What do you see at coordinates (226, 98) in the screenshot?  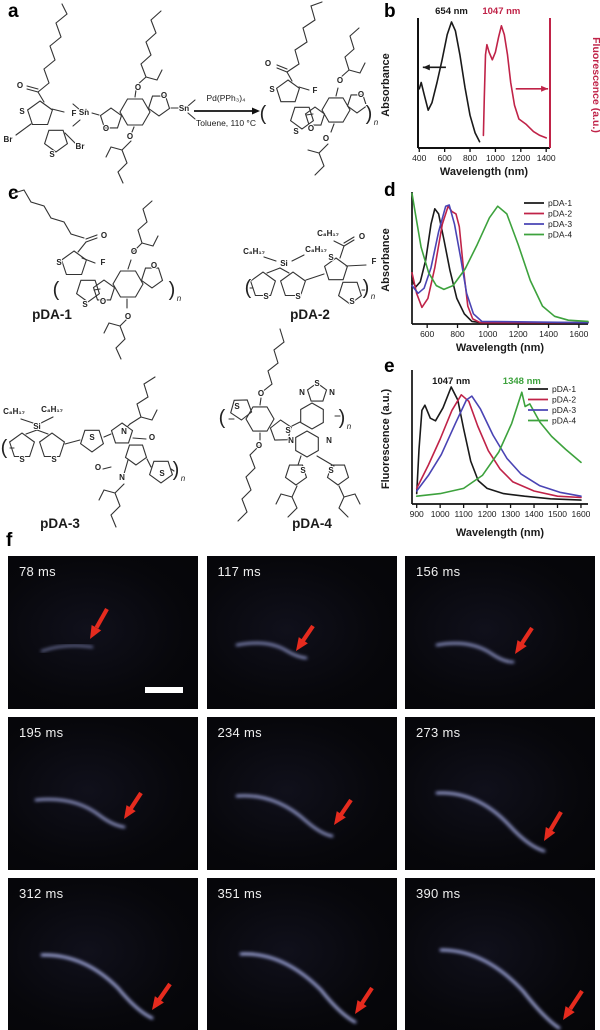 I see `reaction-catalyst: Pd(PPh₃)₄` at bounding box center [226, 98].